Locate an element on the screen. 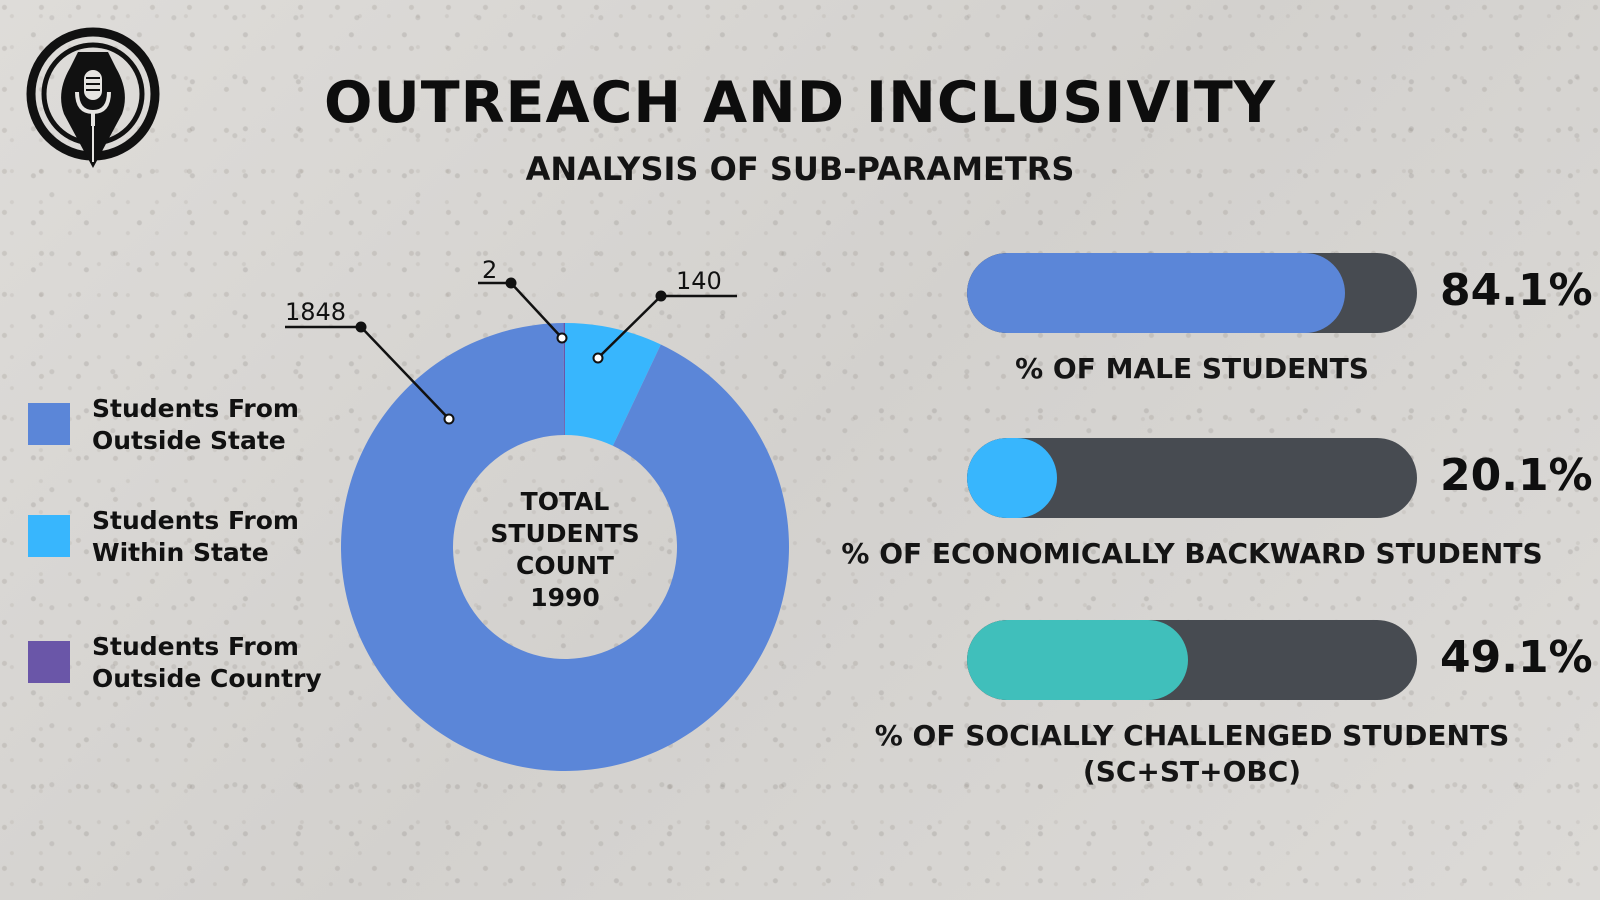  progress-caption: % OF MALE STUDENTS is located at coordinates (1192, 368).